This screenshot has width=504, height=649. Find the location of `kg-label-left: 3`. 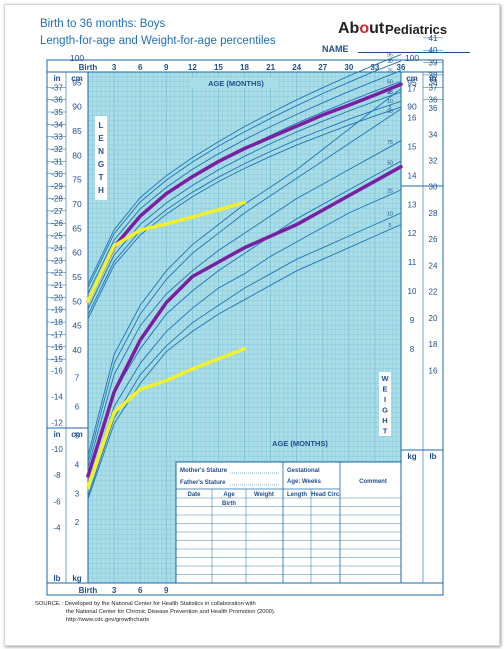

kg-label-left: 3 is located at coordinates (77, 493).